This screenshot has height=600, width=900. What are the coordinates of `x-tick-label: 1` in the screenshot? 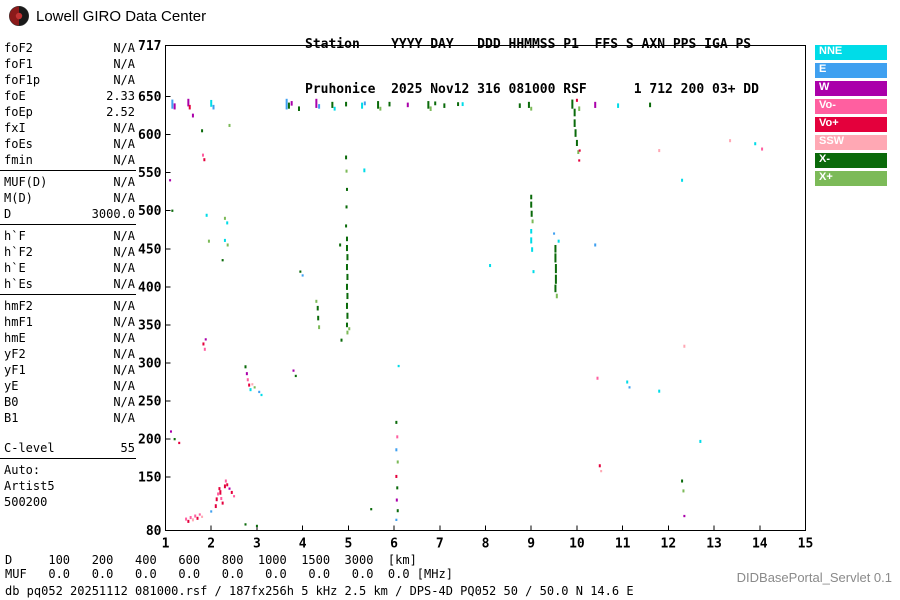 It's located at (166, 544).